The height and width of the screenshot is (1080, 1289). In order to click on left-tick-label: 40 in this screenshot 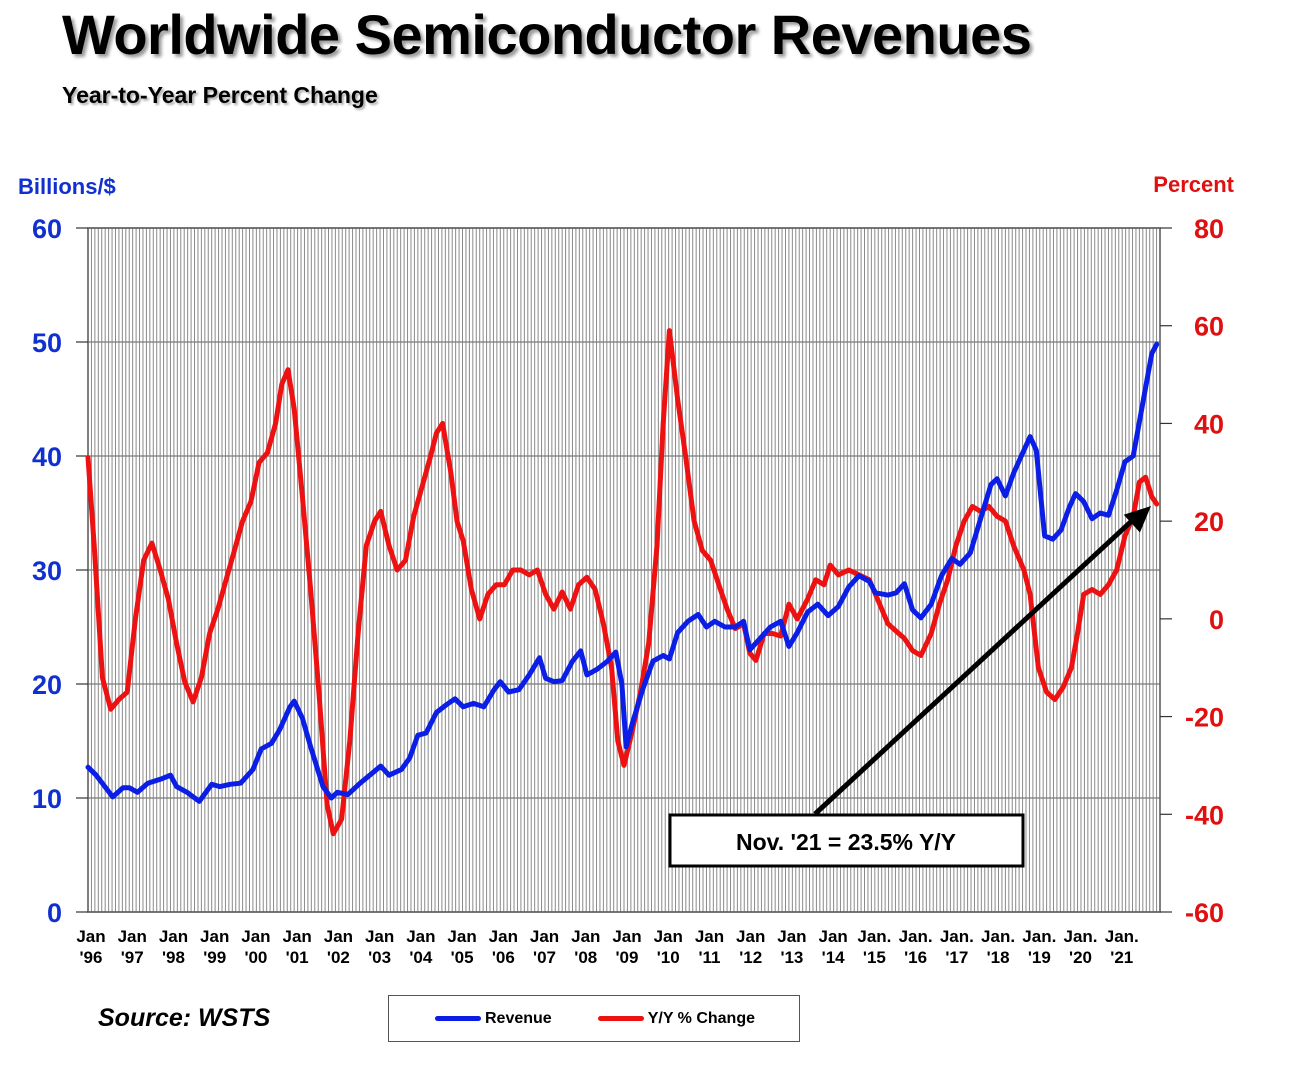, I will do `click(47, 457)`.